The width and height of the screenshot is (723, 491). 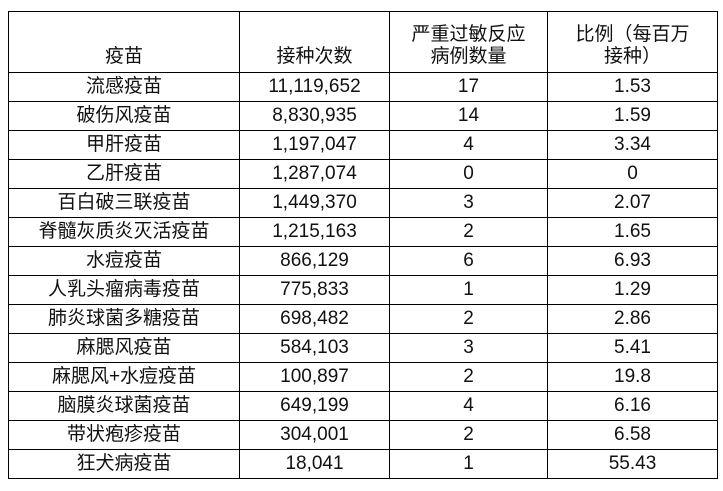 What do you see at coordinates (632, 145) in the screenshot?
I see `cell-rate: 3.34` at bounding box center [632, 145].